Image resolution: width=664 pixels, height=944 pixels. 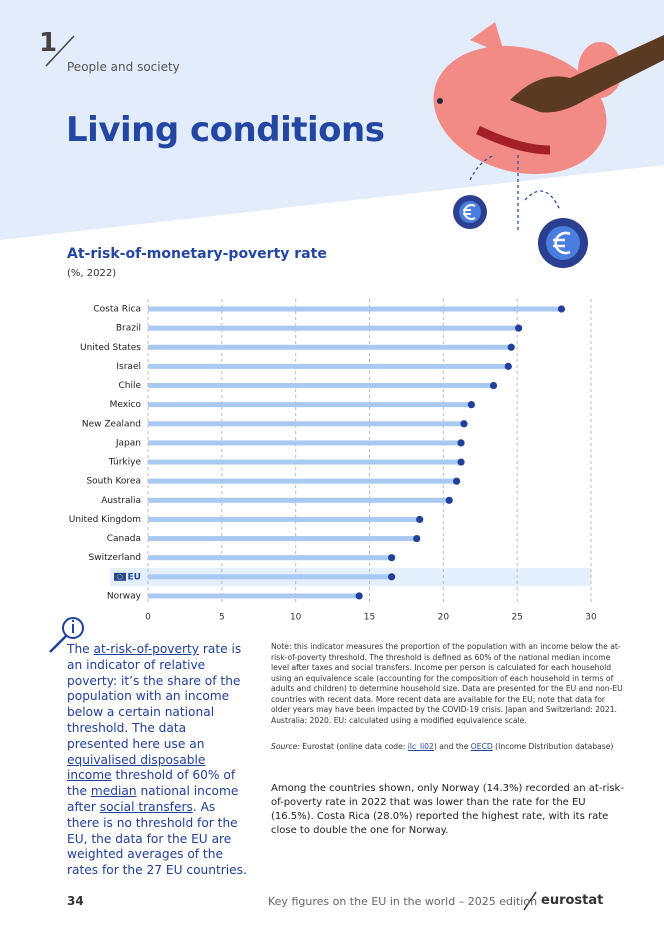 I want to click on y-tick-label: Chile, so click(x=129, y=386).